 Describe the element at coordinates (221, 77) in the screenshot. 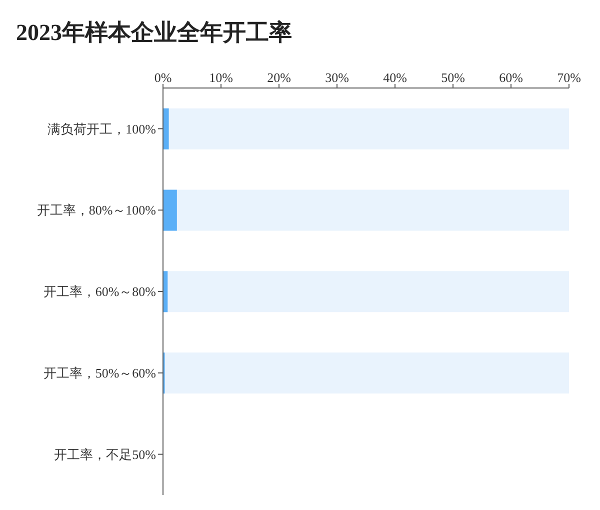

I see `x-tick-label: 10%` at that location.